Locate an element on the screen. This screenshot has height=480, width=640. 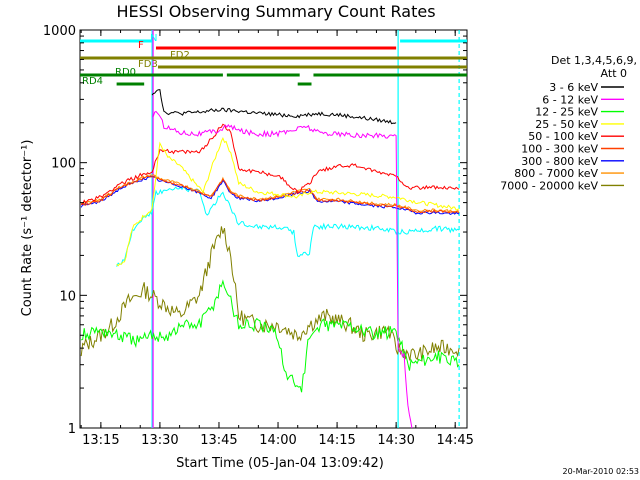
flag-label: FD3 is located at coordinates (148, 64).